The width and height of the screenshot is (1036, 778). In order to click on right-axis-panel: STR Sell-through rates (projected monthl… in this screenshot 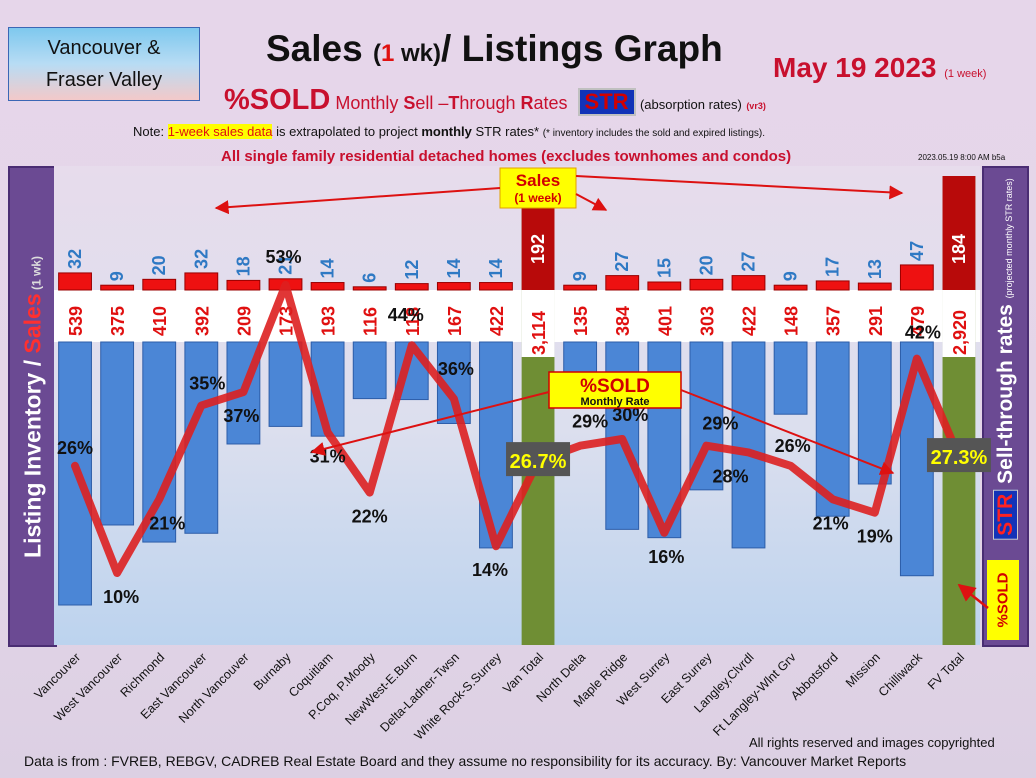, I will do `click(1005, 406)`.